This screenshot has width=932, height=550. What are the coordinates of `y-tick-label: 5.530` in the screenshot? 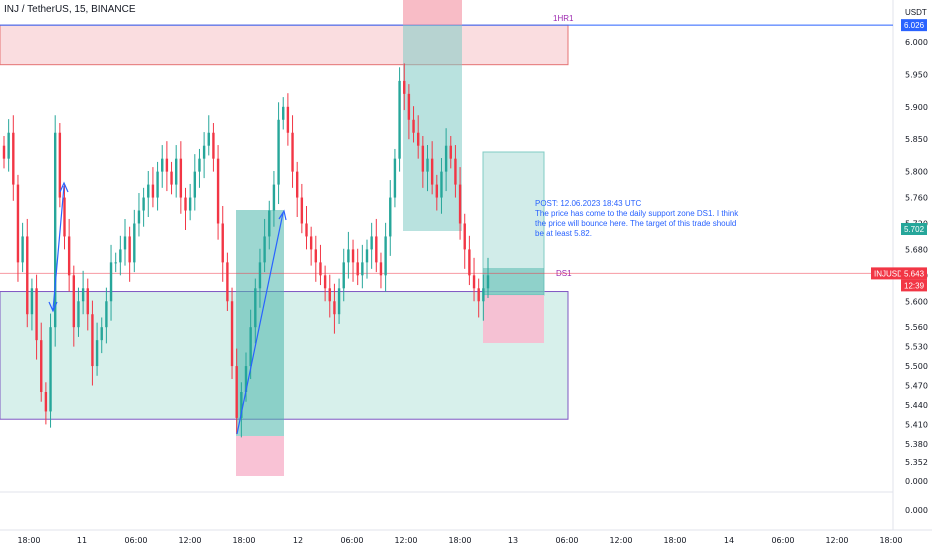 It's located at (916, 347).